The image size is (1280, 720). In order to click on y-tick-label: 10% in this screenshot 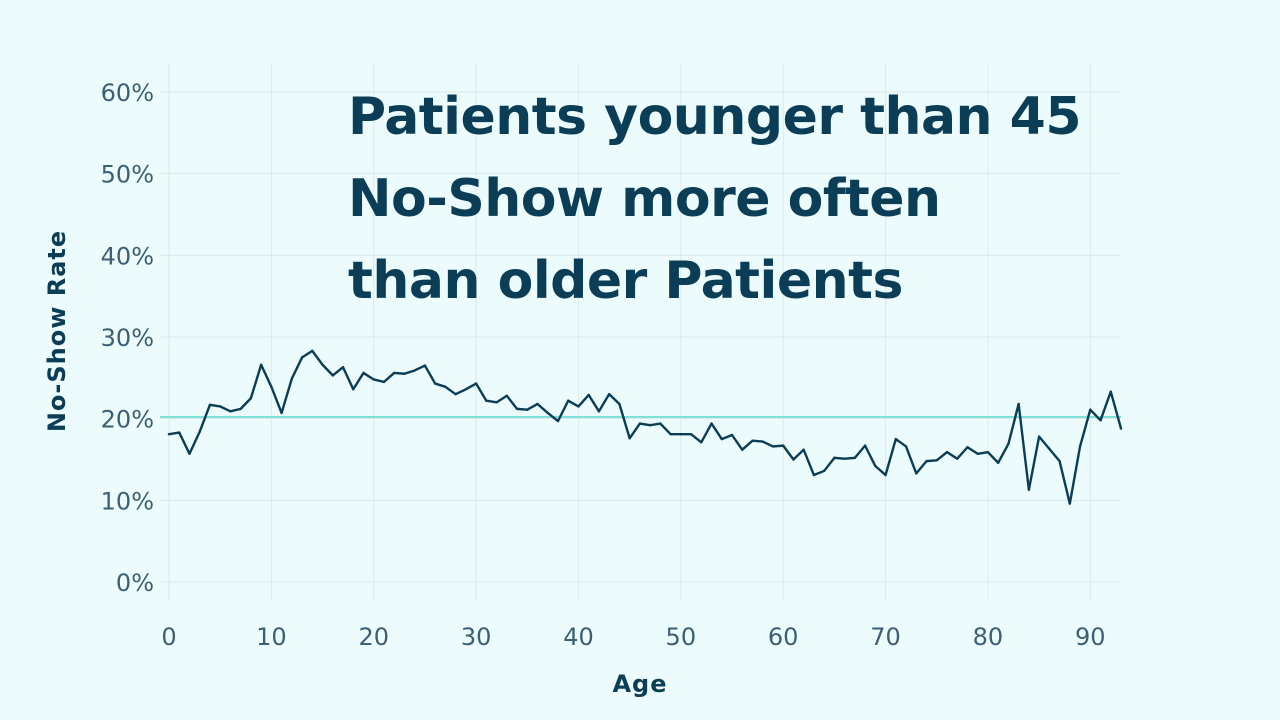, I will do `click(127, 501)`.